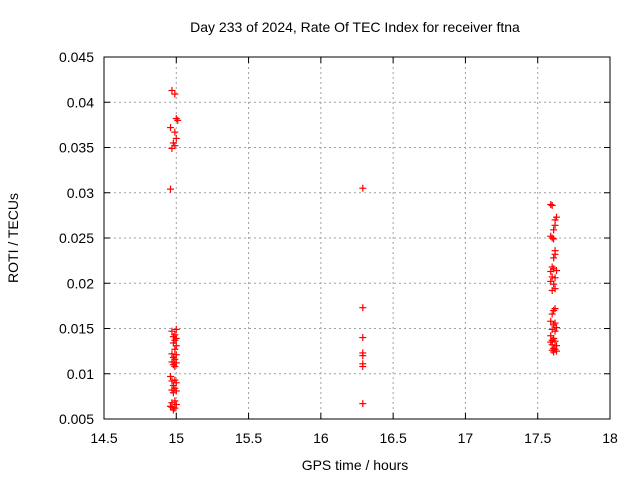 The height and width of the screenshot is (480, 640). I want to click on x-tick-label: 15.5, so click(248, 438).